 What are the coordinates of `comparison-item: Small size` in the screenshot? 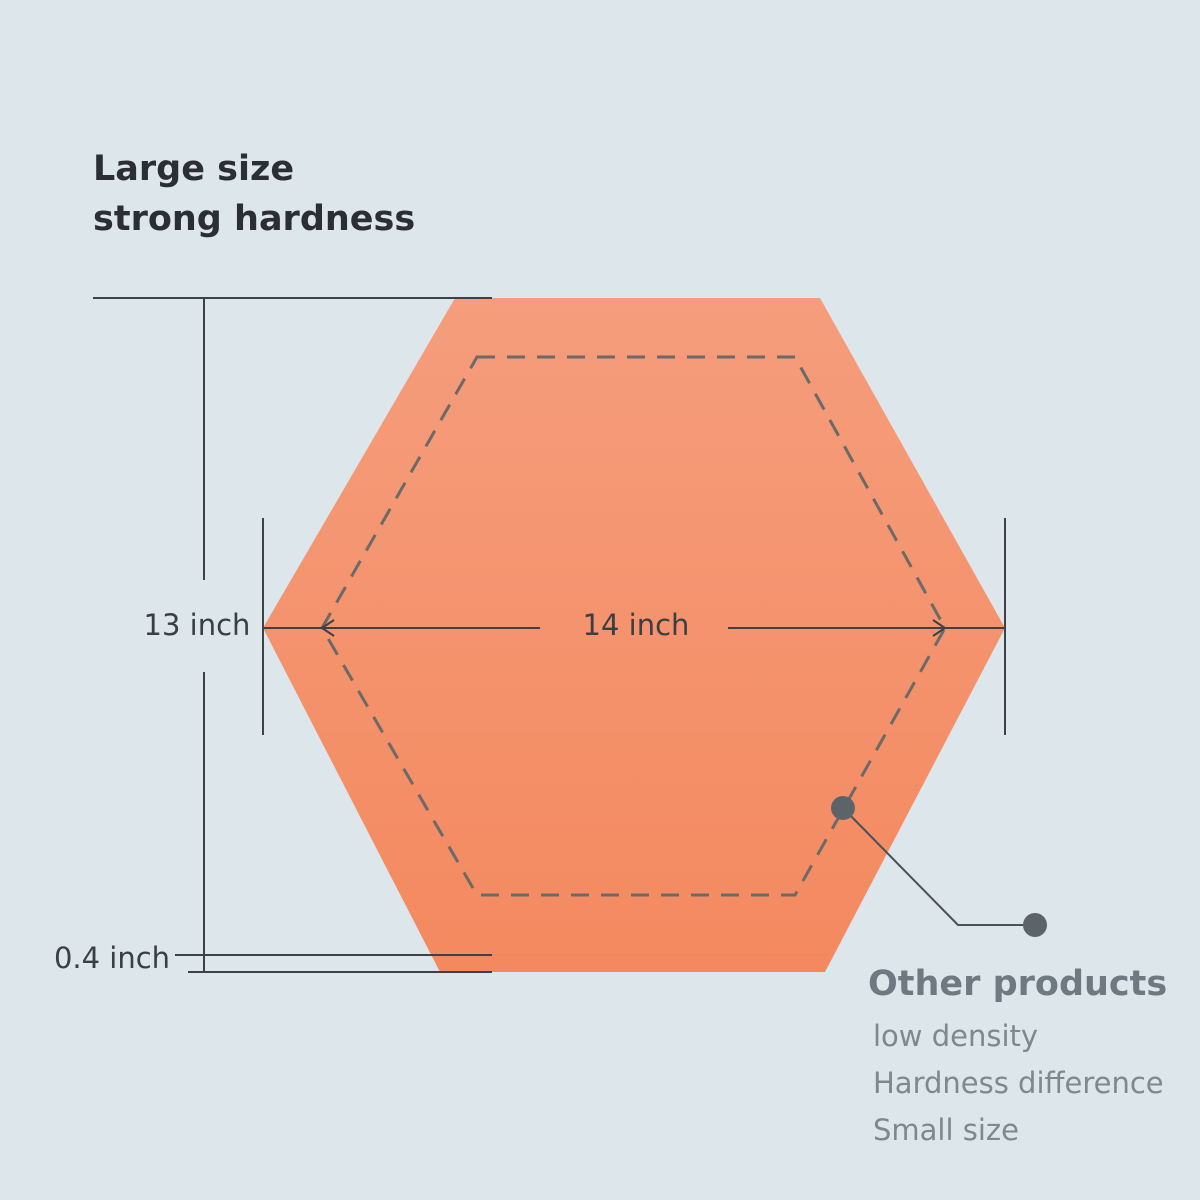 It's located at (946, 1130).